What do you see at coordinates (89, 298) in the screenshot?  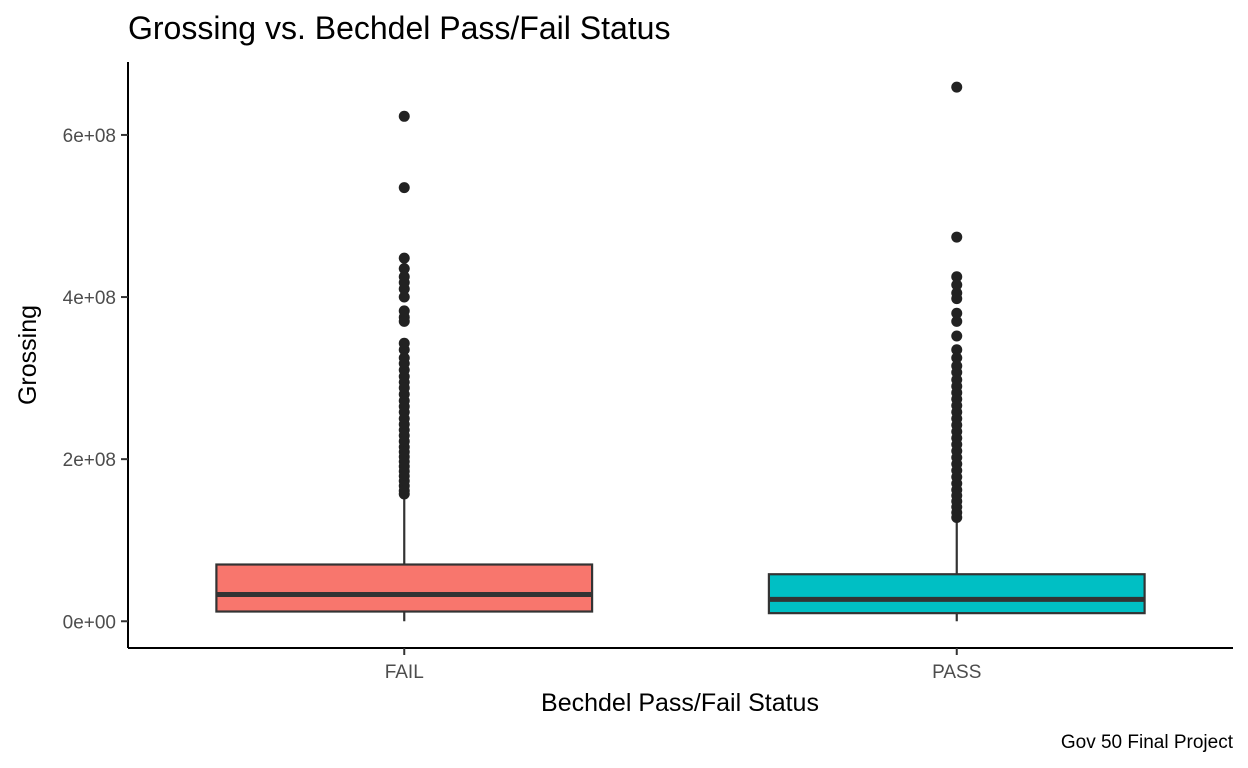 I see `y-tick-label: 4e+08` at bounding box center [89, 298].